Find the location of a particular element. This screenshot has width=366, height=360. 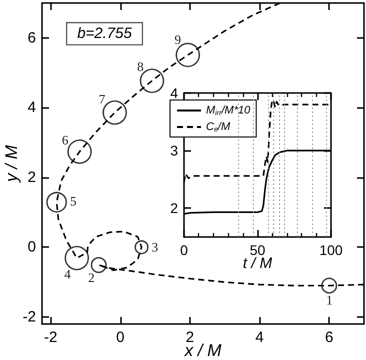

annotation: 4 is located at coordinates (68, 274).